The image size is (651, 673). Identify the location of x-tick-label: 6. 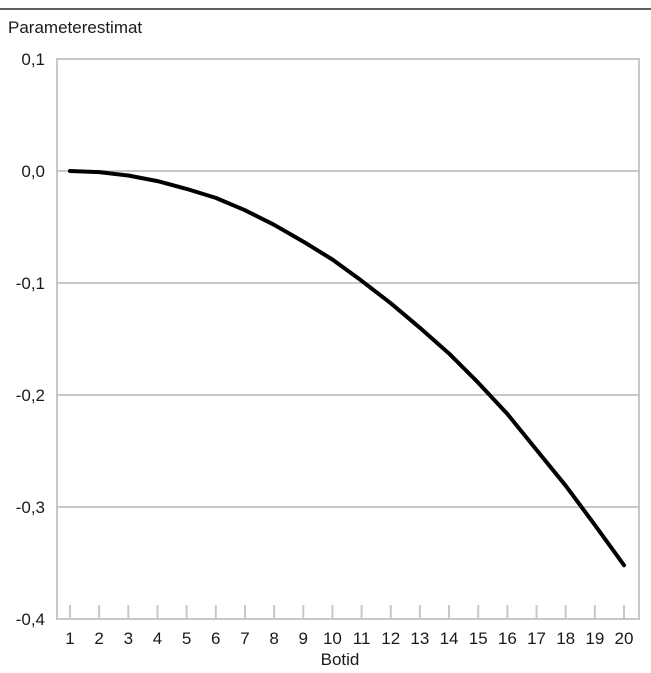
(215, 638).